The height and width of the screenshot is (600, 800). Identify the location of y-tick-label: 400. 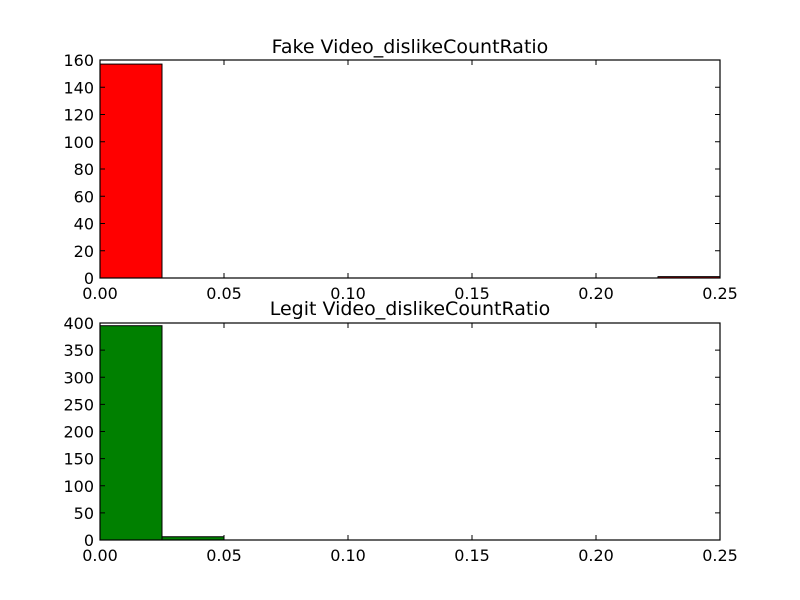
(78, 323).